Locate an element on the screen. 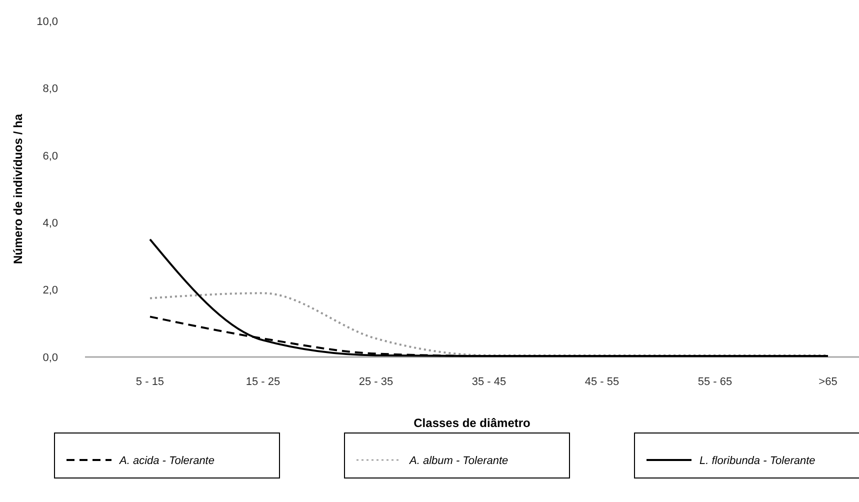  x-tick-label: 55 - 65 is located at coordinates (715, 382).